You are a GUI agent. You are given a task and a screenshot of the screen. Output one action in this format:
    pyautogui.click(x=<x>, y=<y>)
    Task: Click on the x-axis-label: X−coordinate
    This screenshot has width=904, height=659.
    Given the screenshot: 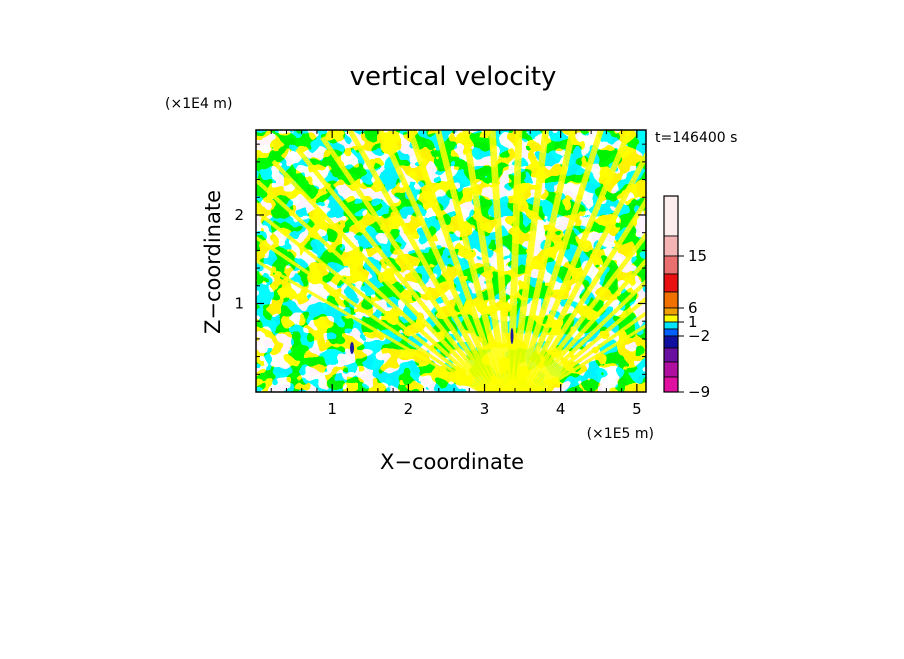 What is the action you would take?
    pyautogui.click(x=452, y=462)
    